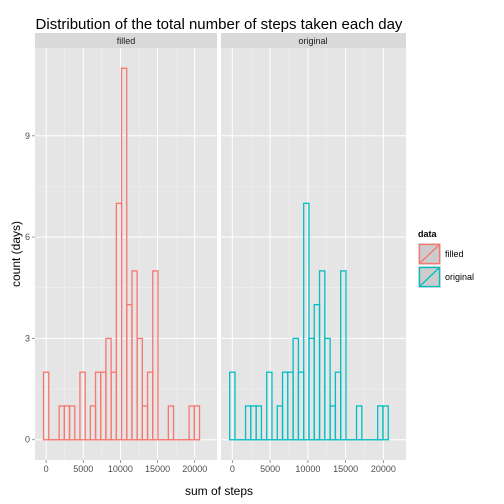 The height and width of the screenshot is (504, 504). Describe the element at coordinates (445, 265) in the screenshot. I see `legend-keys: filled original` at that location.